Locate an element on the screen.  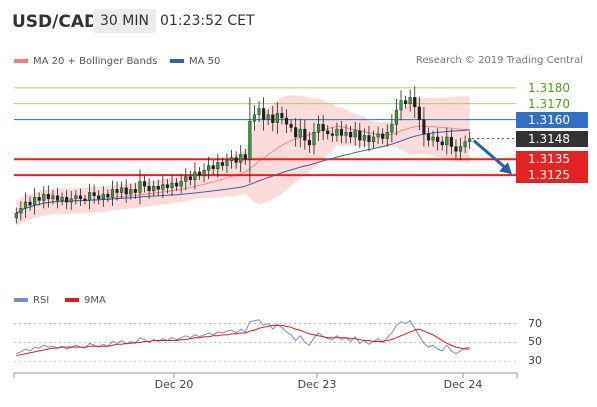
legend-swatch-9ma is located at coordinates (72, 300).